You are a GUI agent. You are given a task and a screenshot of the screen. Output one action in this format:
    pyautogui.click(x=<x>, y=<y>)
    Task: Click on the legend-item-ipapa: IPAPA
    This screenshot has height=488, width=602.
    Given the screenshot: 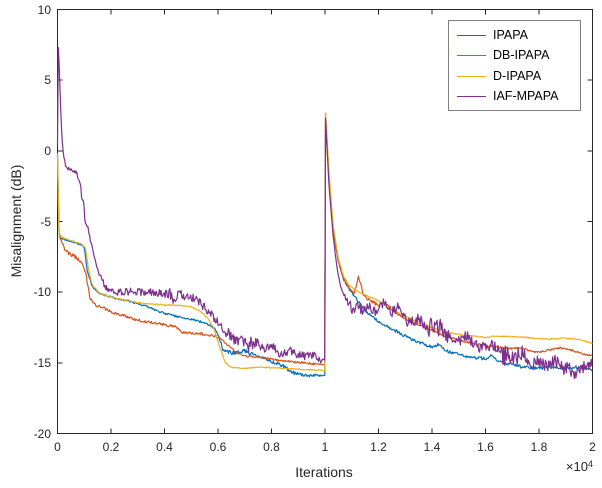 What is the action you would take?
    pyautogui.click(x=514, y=35)
    